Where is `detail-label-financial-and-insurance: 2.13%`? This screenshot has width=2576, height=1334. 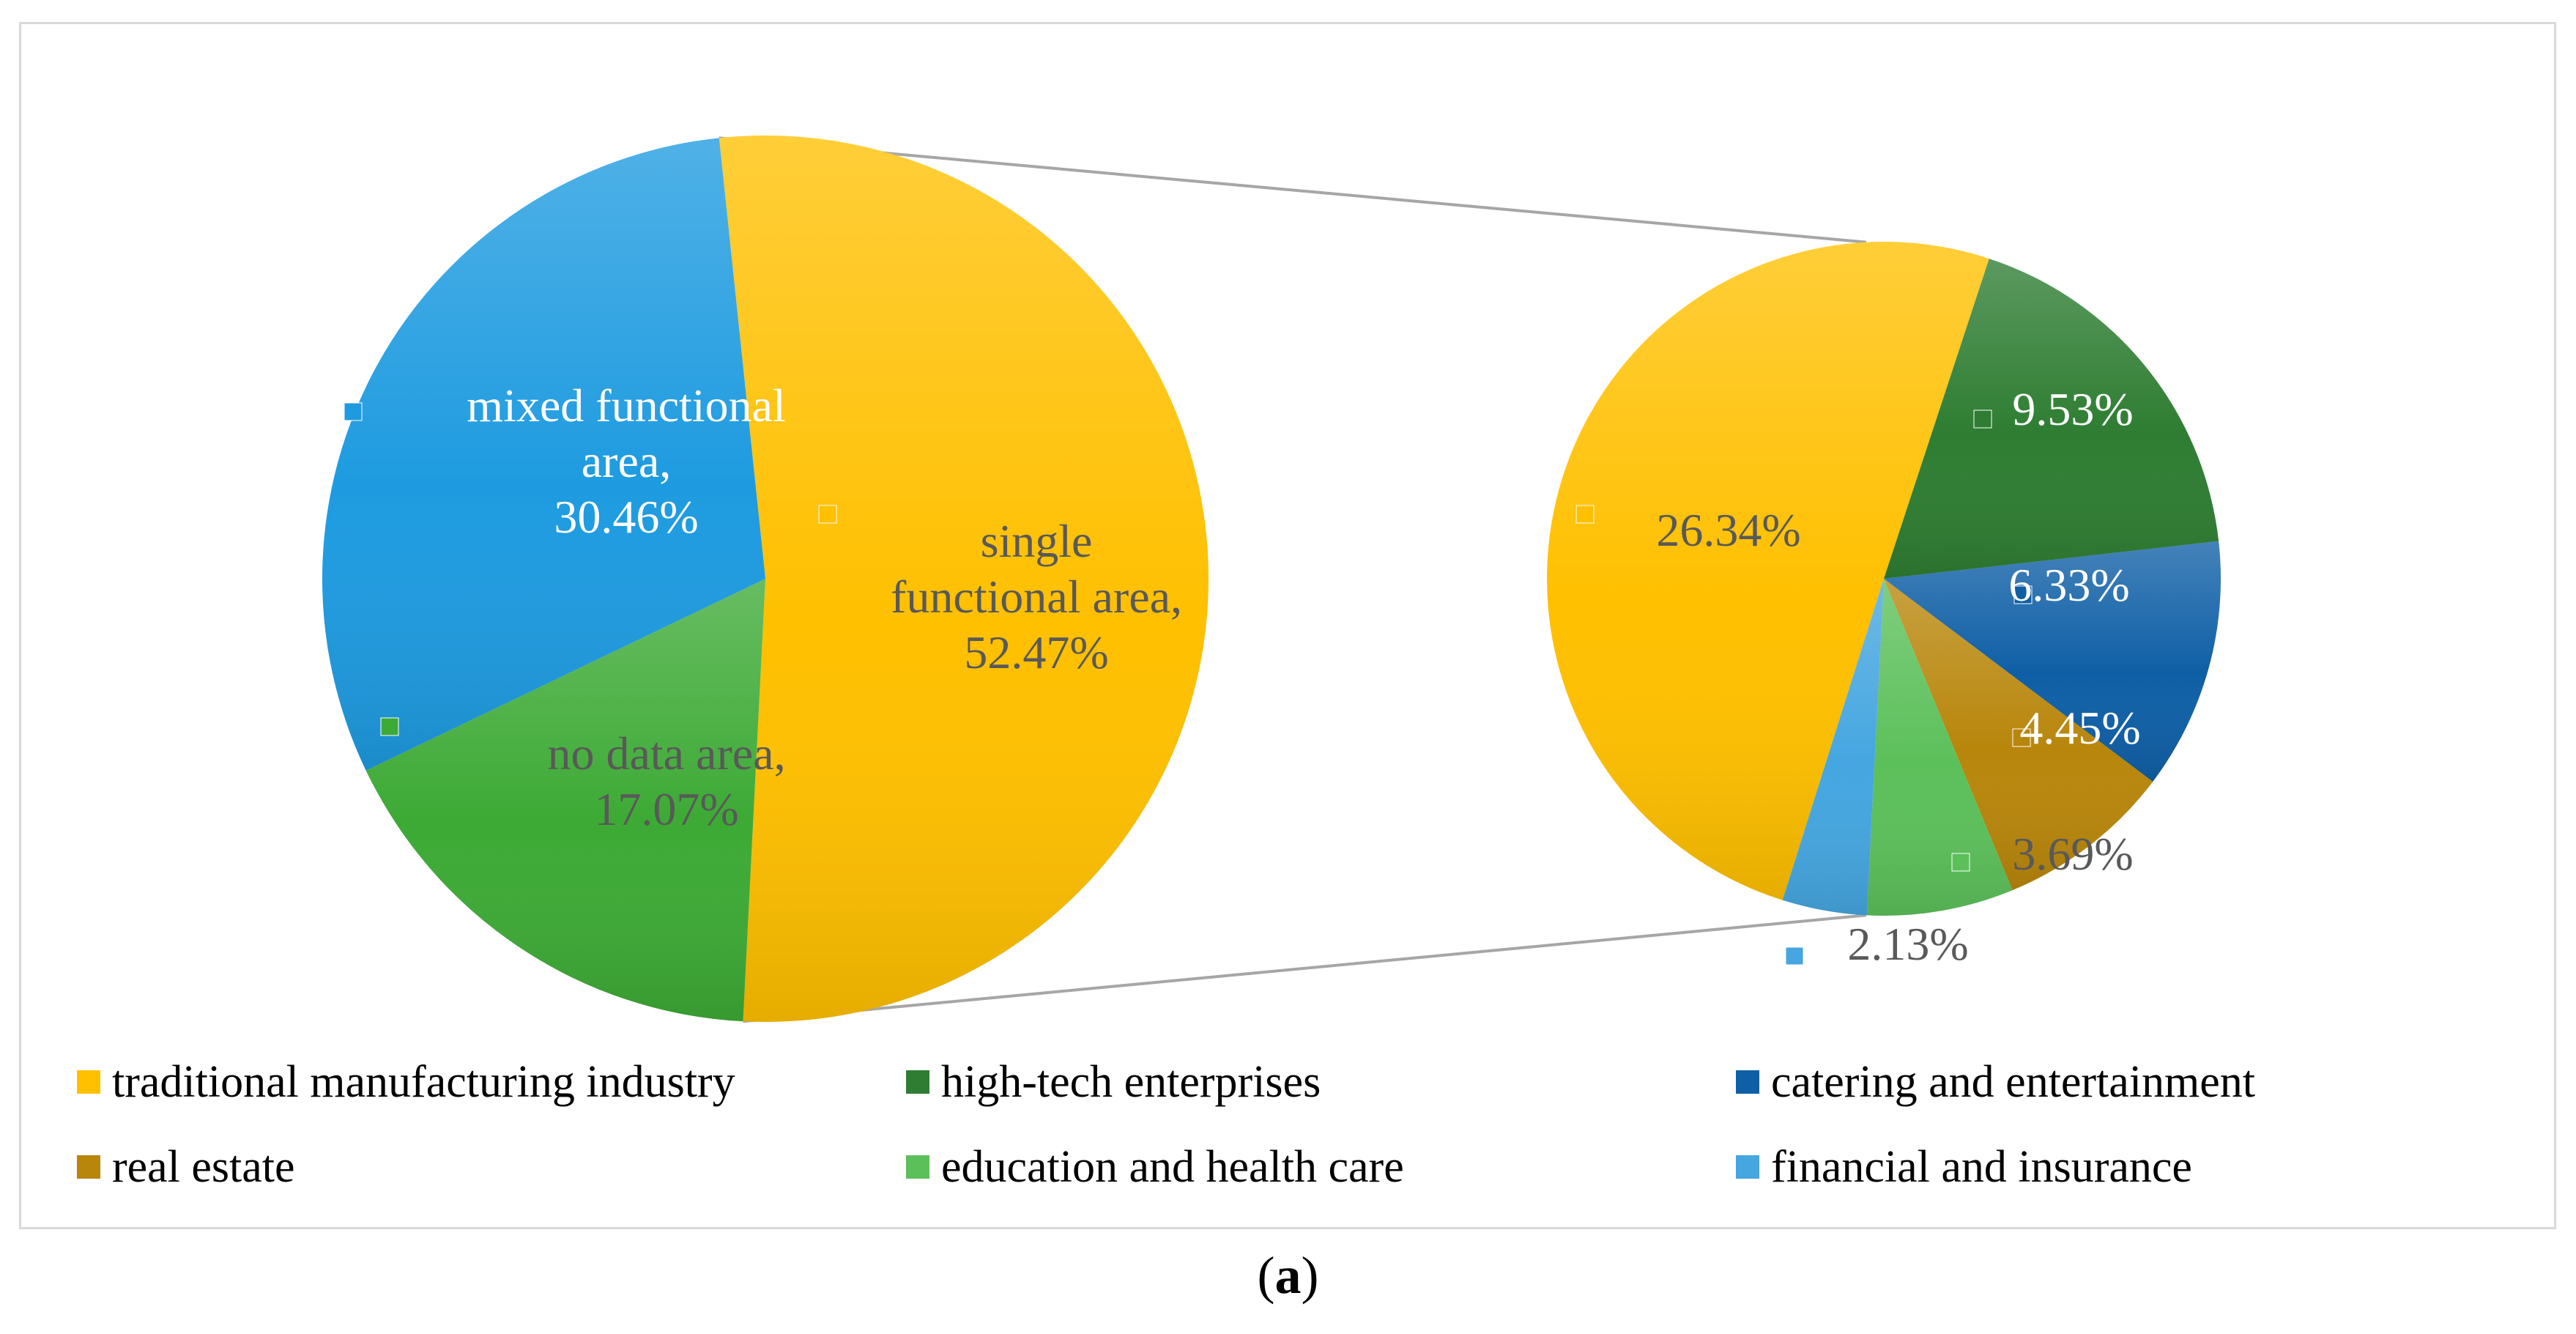
detail-label-financial-and-insurance: 2.13% is located at coordinates (1907, 944).